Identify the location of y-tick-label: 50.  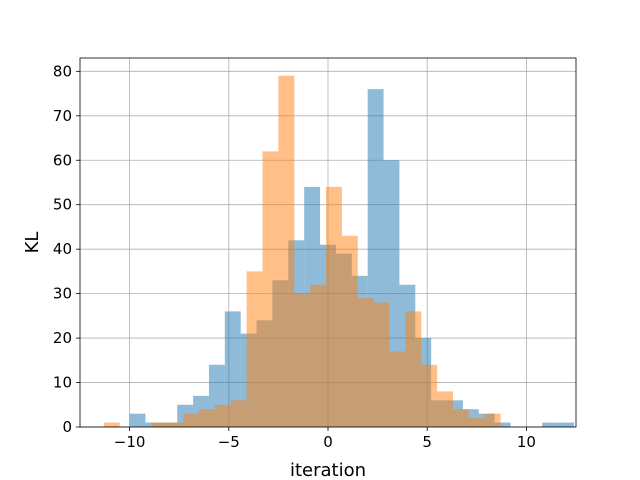
(62, 205).